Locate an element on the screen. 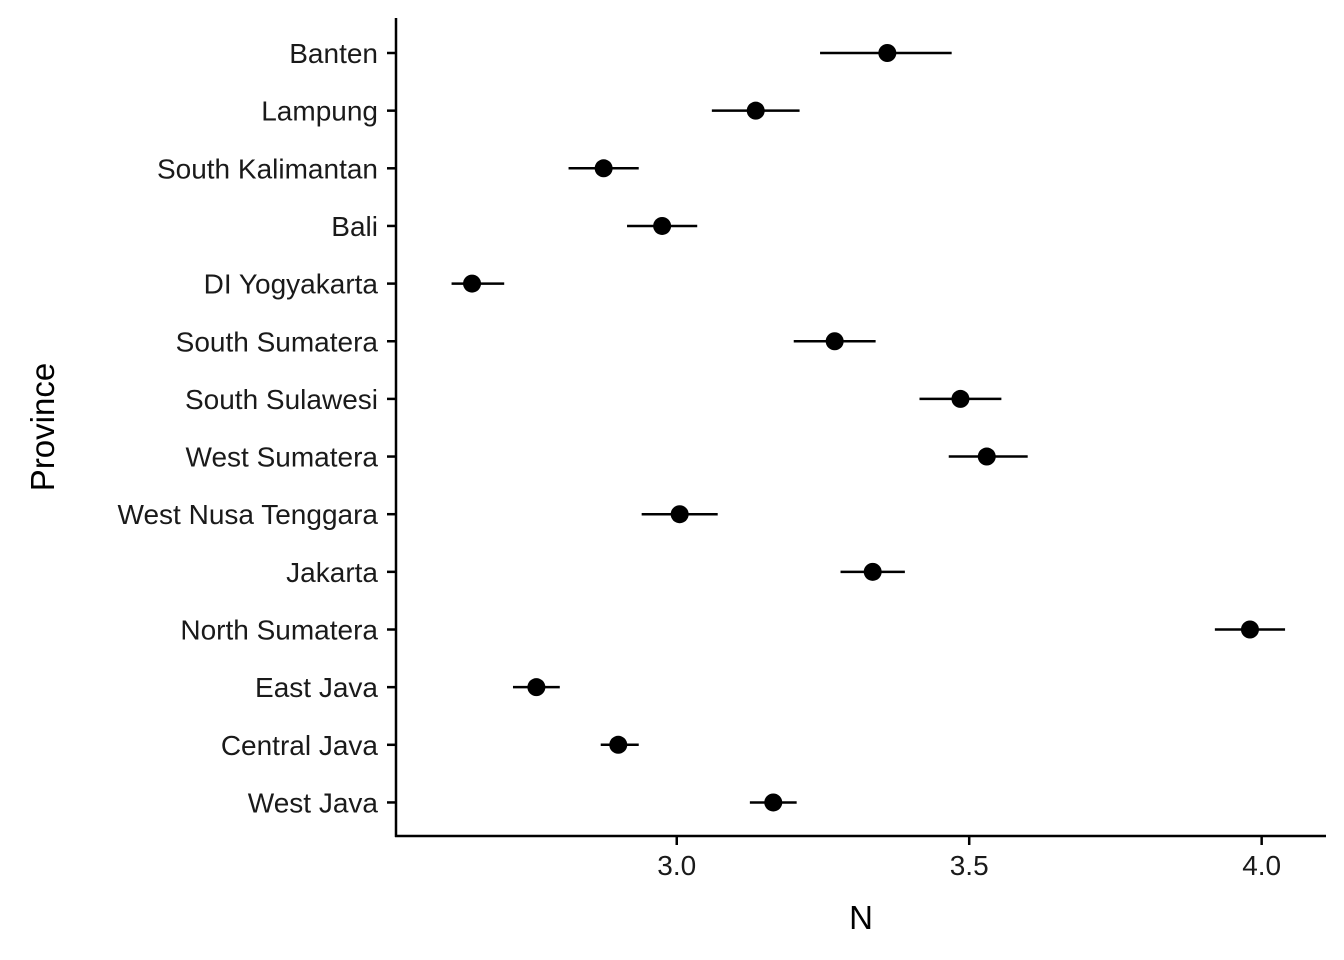  y-tick-label: West Java is located at coordinates (313, 802).